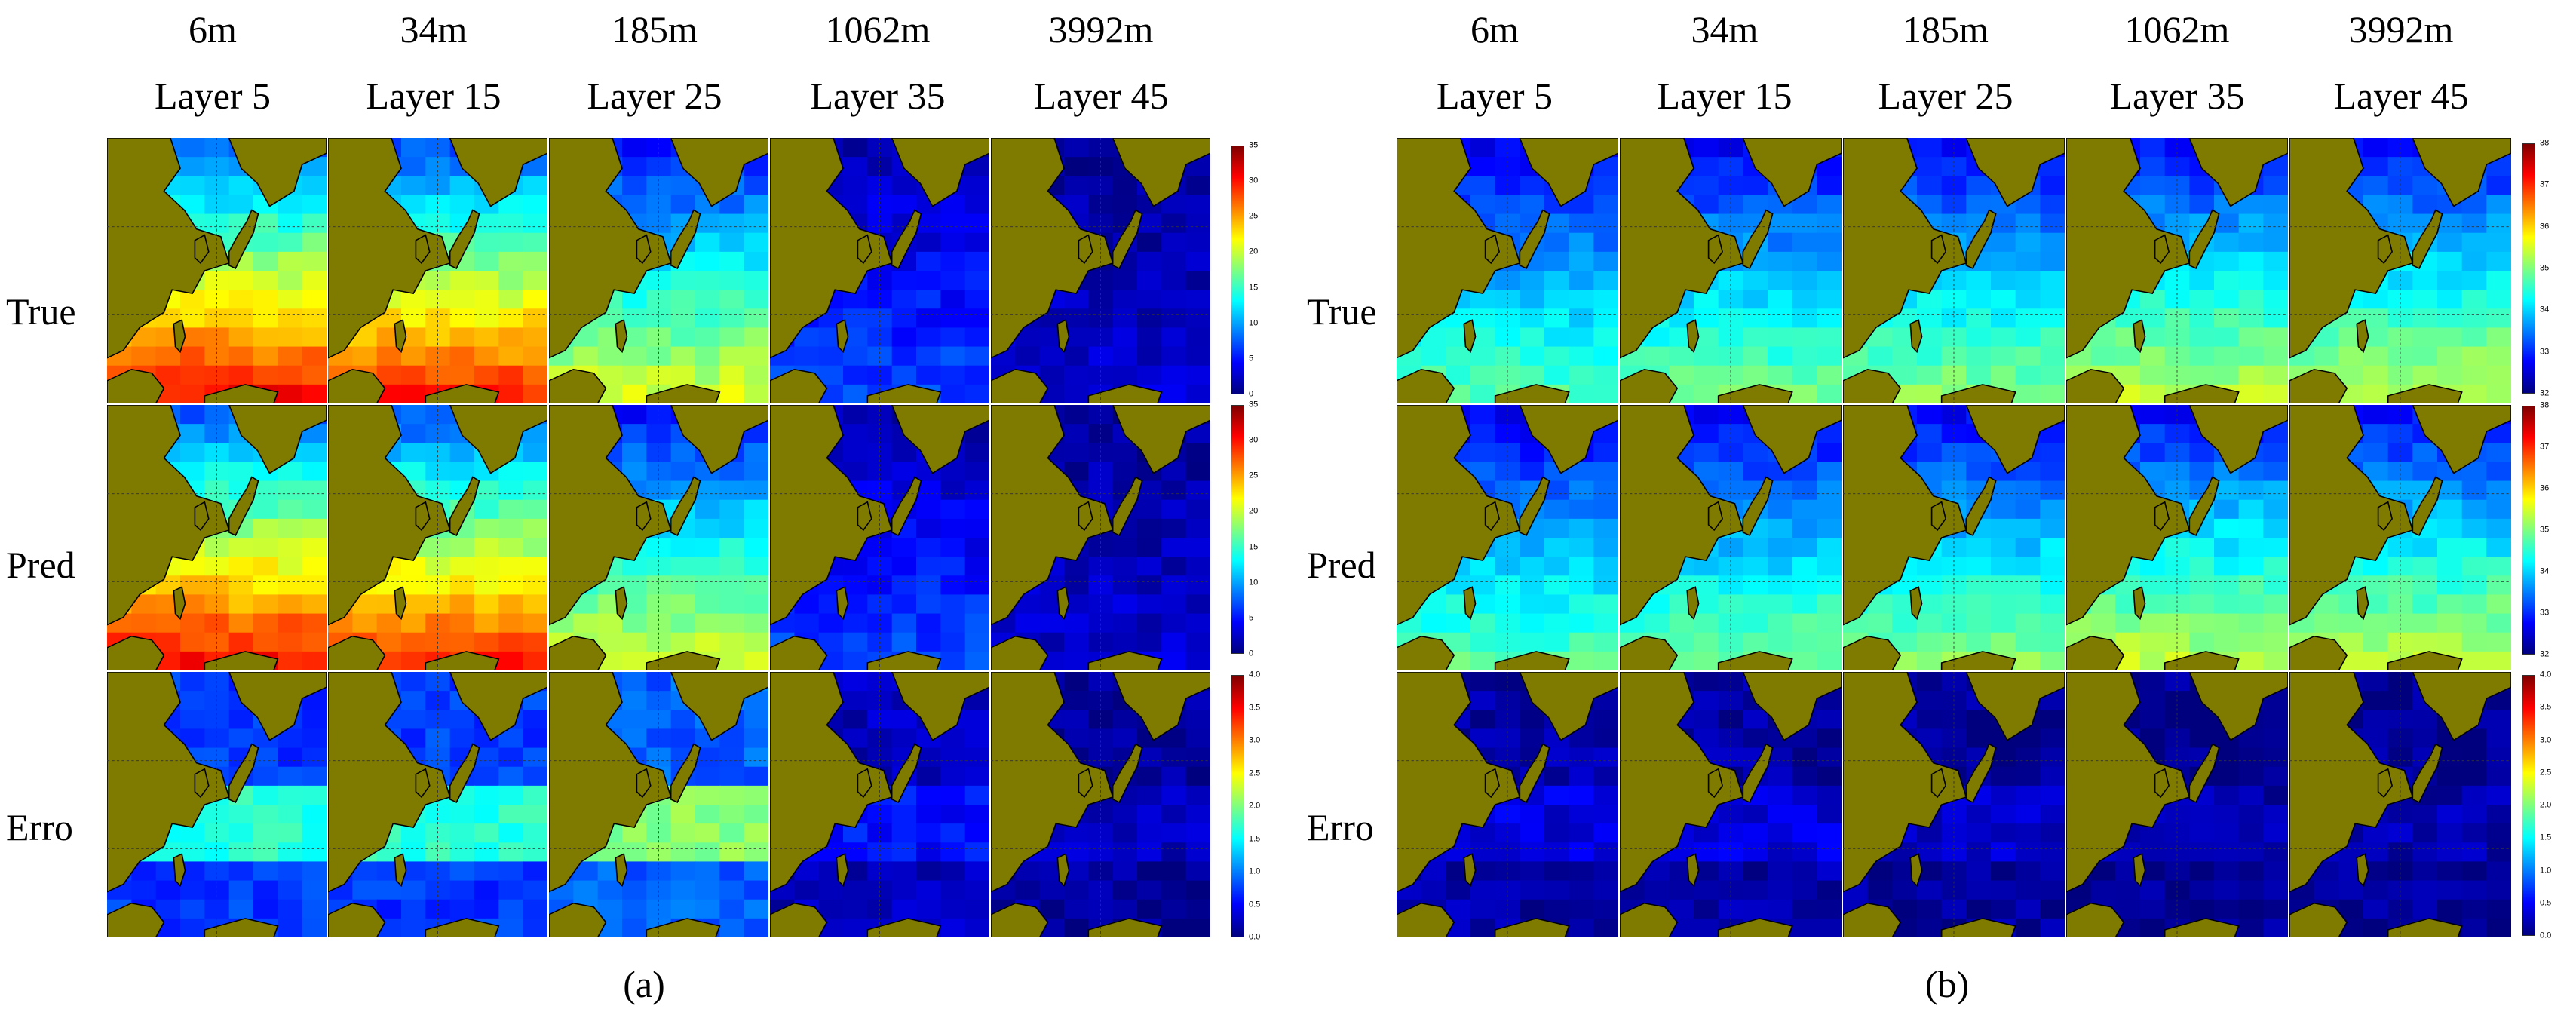 The image size is (2576, 1009). I want to click on colorbar-tick: 3.5, so click(1255, 707).